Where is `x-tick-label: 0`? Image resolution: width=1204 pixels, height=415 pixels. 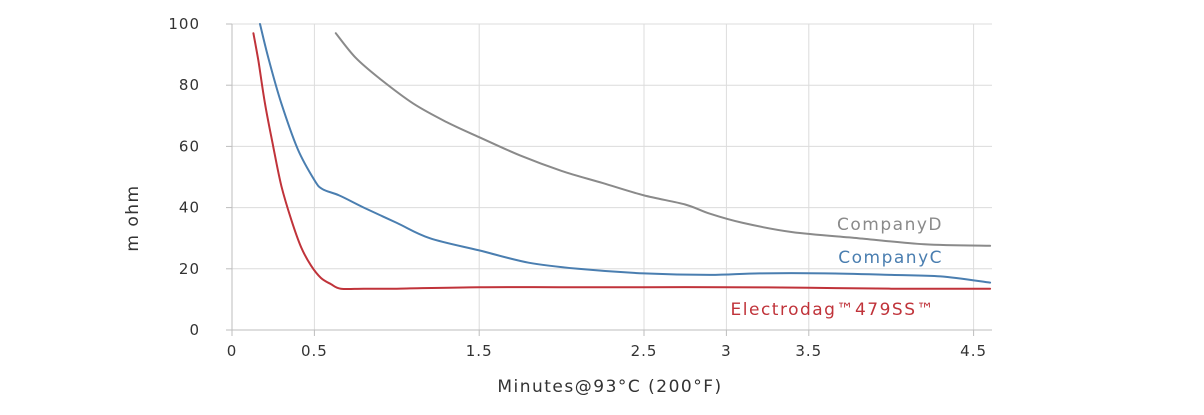
x-tick-label: 0 is located at coordinates (232, 351).